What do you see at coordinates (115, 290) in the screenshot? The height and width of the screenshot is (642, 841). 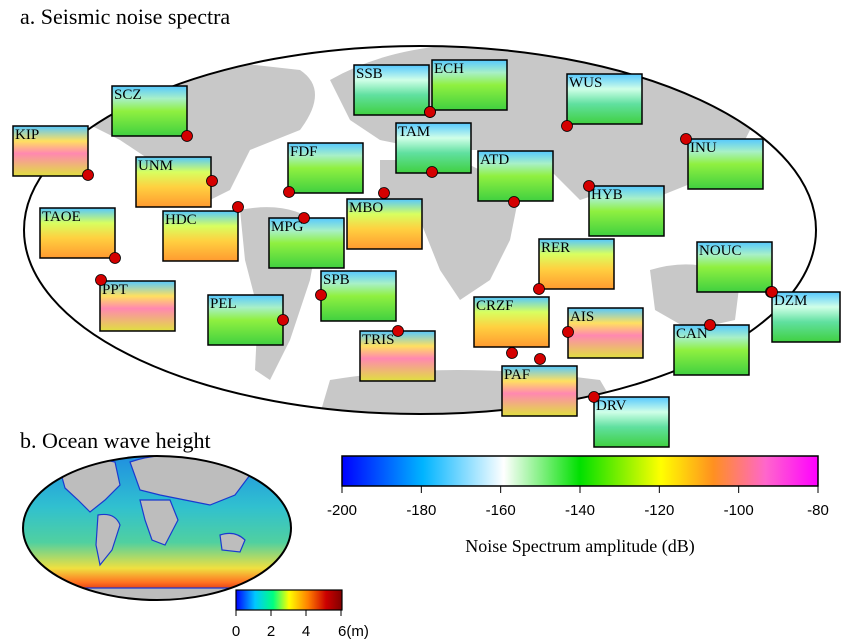 I see `station-label: PPT` at bounding box center [115, 290].